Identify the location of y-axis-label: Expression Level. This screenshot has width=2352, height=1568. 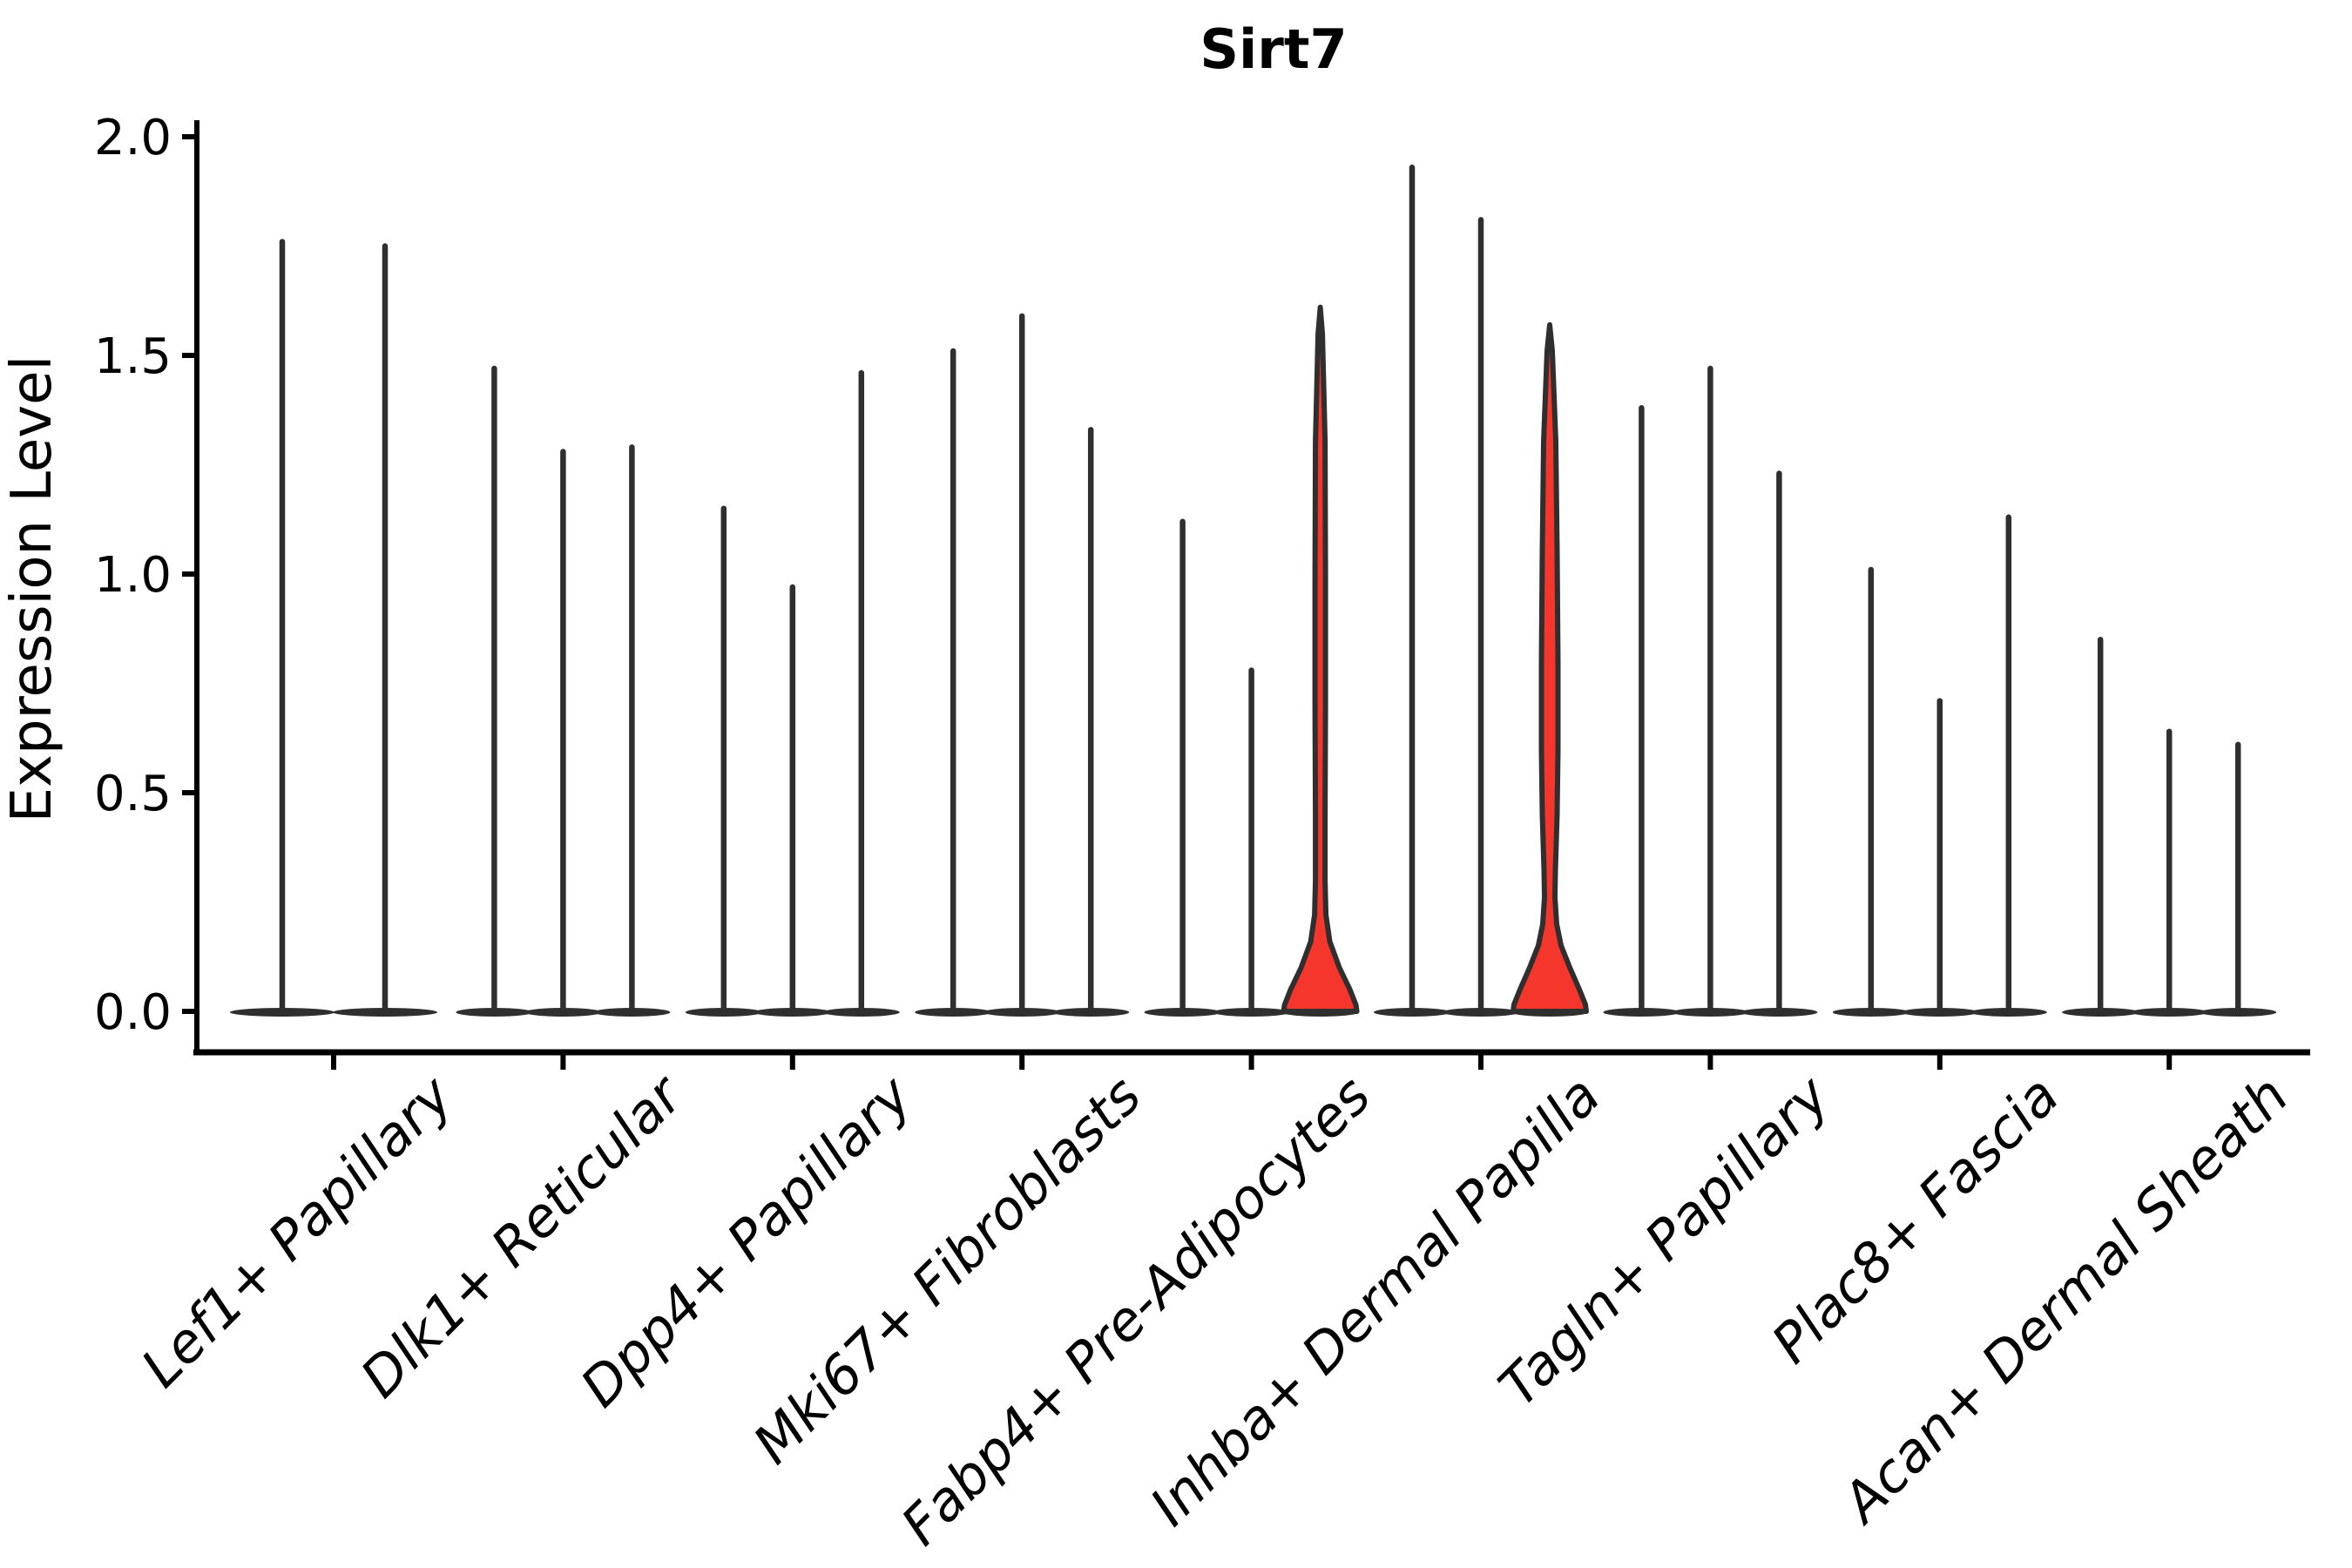
(32, 589).